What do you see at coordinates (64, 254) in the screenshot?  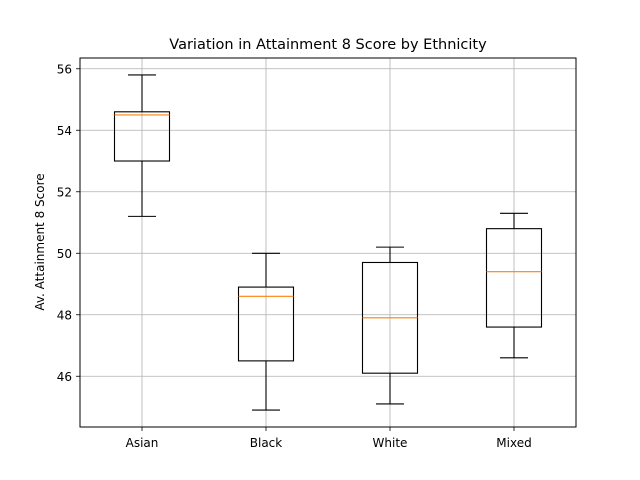 I see `y-tick-label: 50` at bounding box center [64, 254].